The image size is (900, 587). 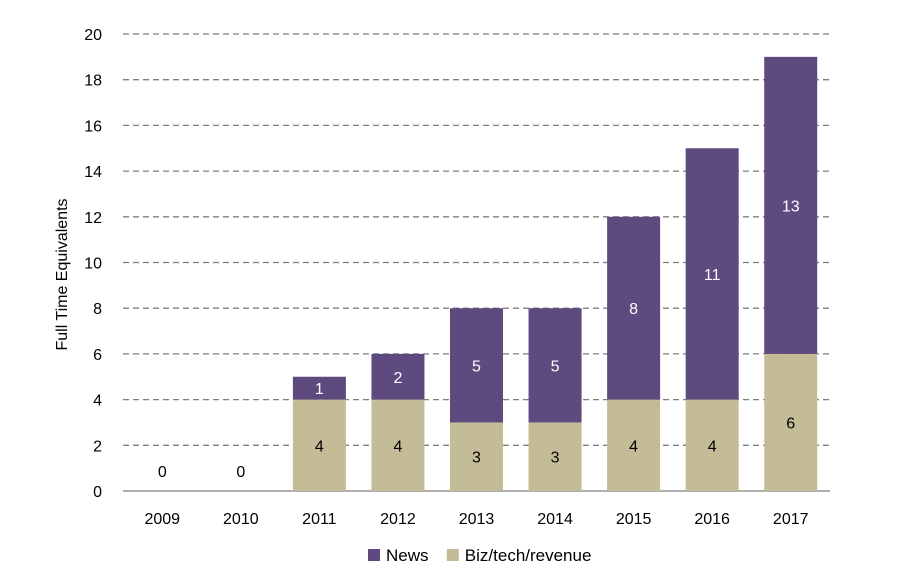 I want to click on y-tick-label: 10, so click(x=93, y=264).